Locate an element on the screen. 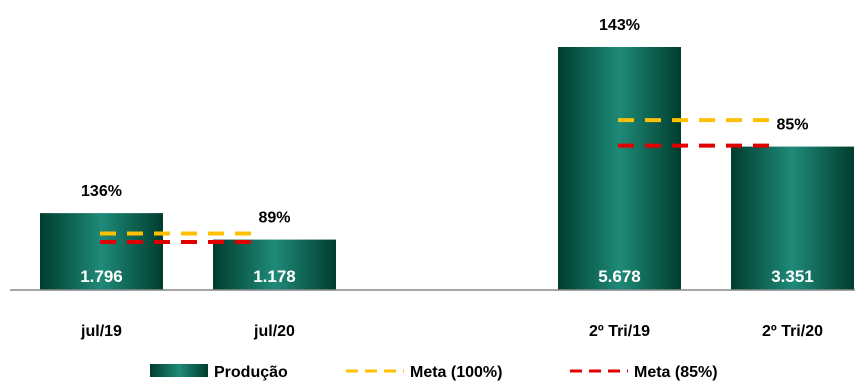 Image resolution: width=864 pixels, height=386 pixels. bar-jul/20 is located at coordinates (274, 264).